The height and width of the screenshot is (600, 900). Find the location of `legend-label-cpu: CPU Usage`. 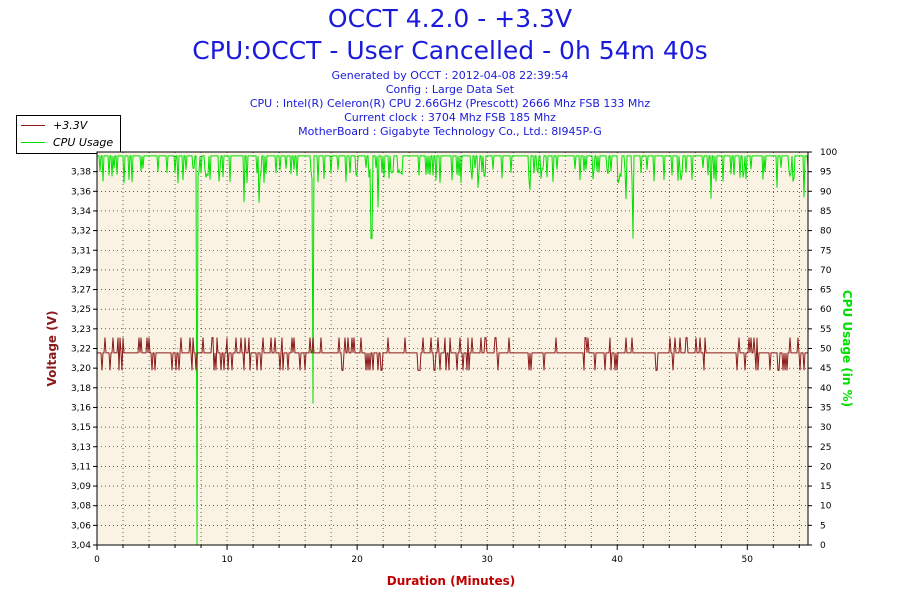

legend-label-cpu: CPU Usage is located at coordinates (83, 142).